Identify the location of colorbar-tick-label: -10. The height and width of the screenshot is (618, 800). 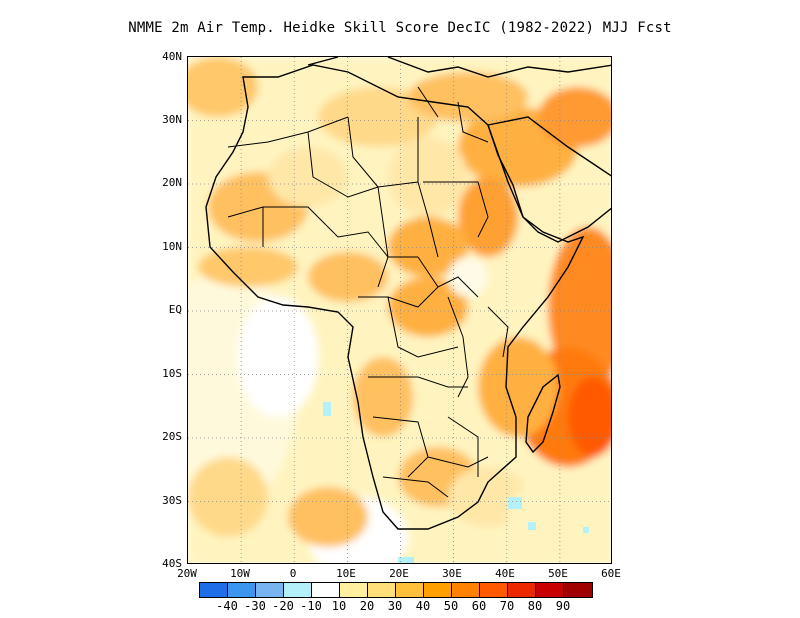
(311, 606).